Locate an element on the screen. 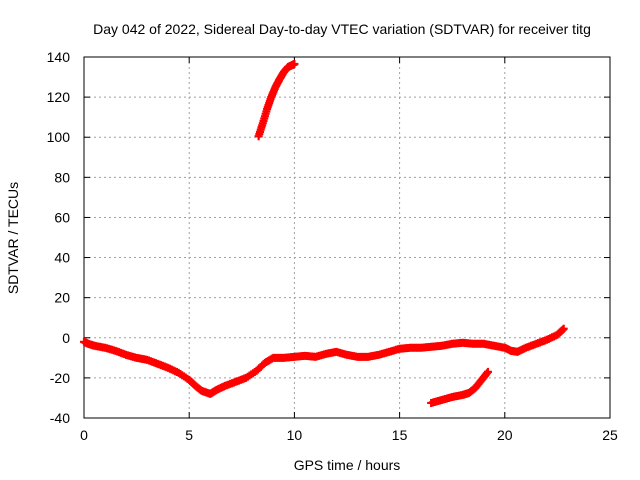 This screenshot has height=480, width=640. x-tick-label: 0 is located at coordinates (84, 435).